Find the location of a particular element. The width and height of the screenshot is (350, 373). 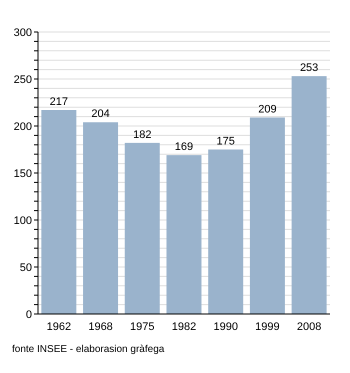

x-tick-label: 1962 is located at coordinates (59, 326).